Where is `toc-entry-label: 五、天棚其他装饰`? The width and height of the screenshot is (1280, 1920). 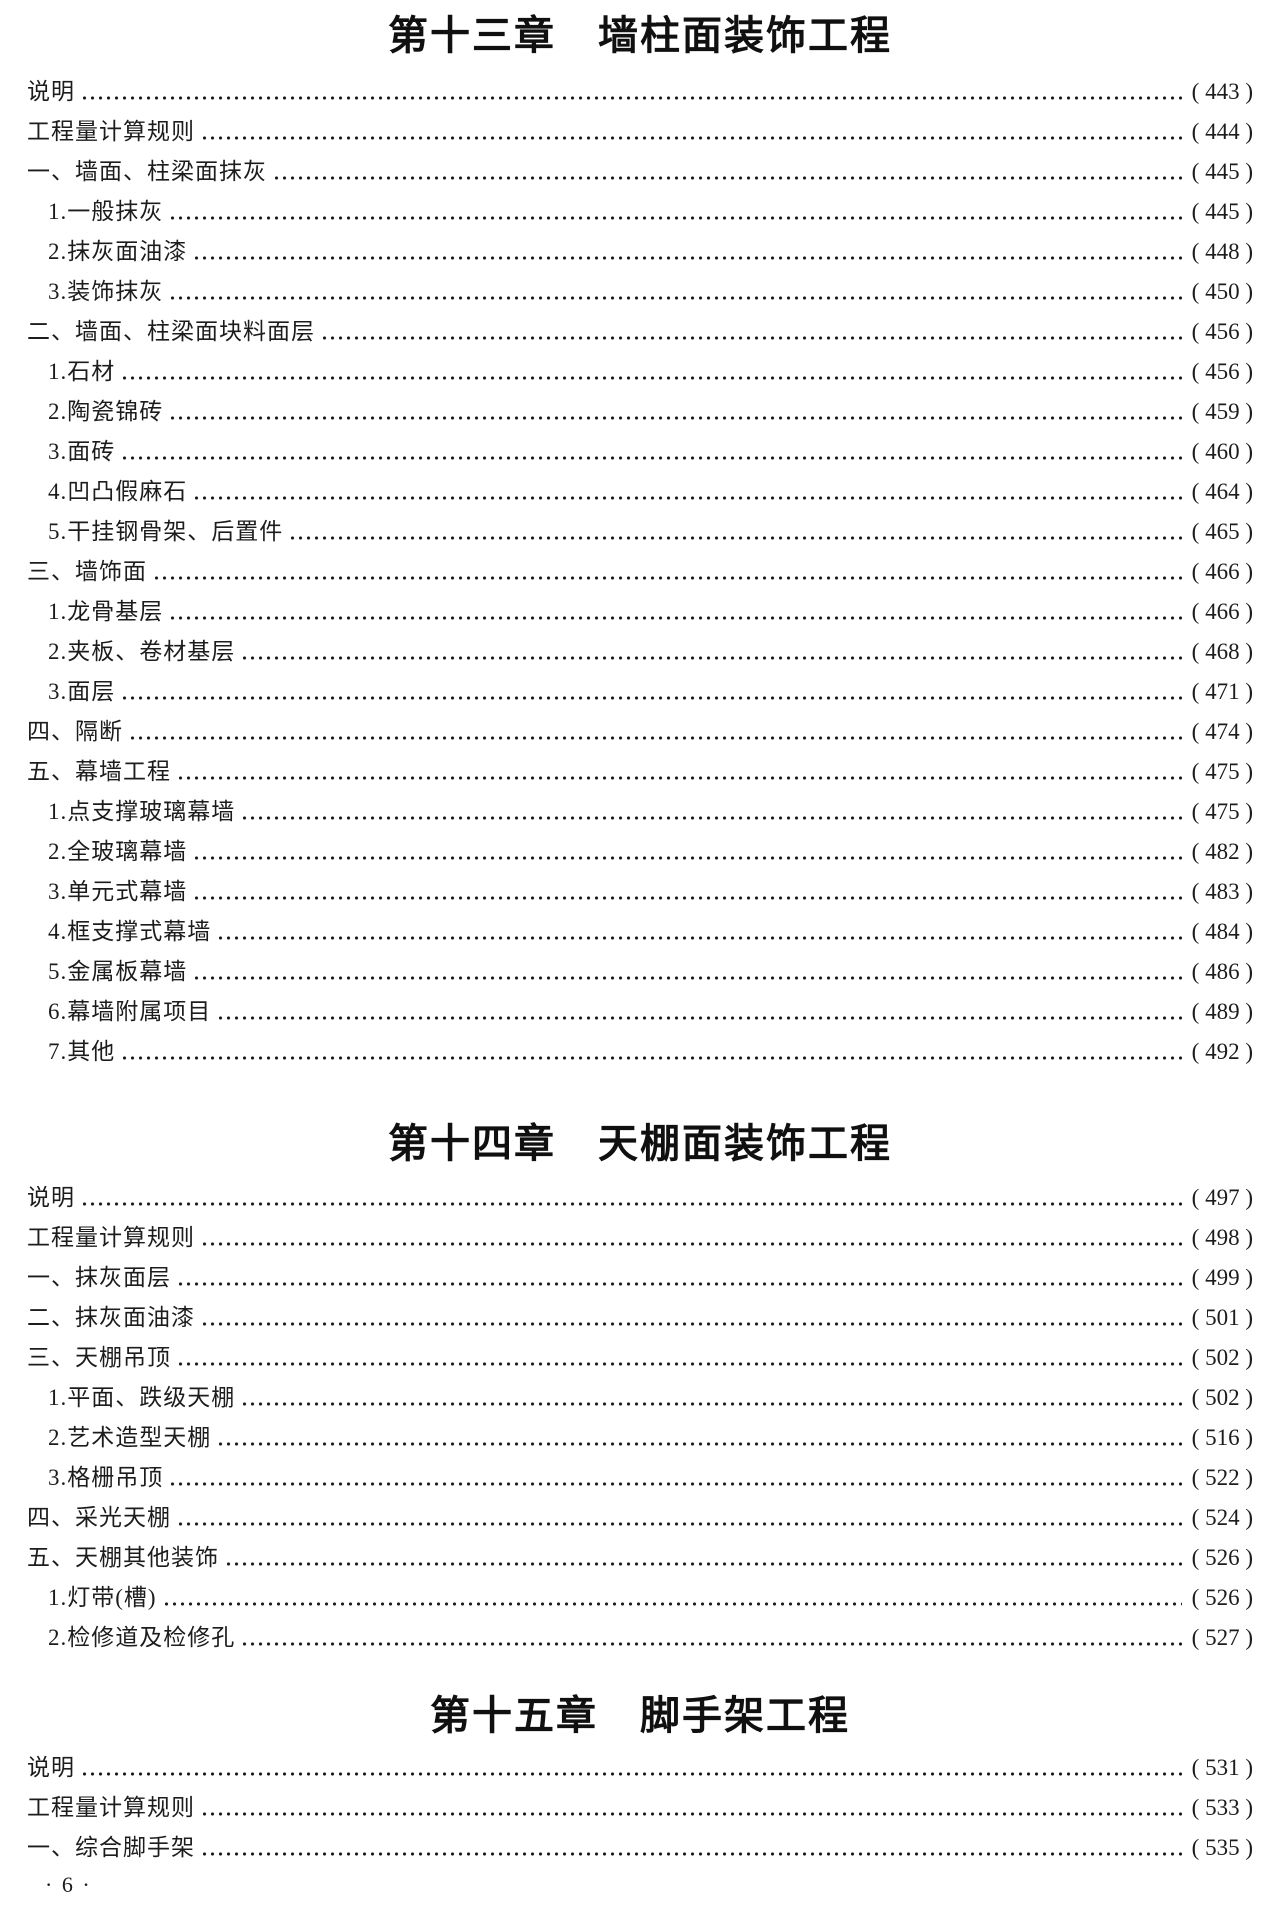
toc-entry-label: 五、天棚其他装饰 is located at coordinates (123, 1557).